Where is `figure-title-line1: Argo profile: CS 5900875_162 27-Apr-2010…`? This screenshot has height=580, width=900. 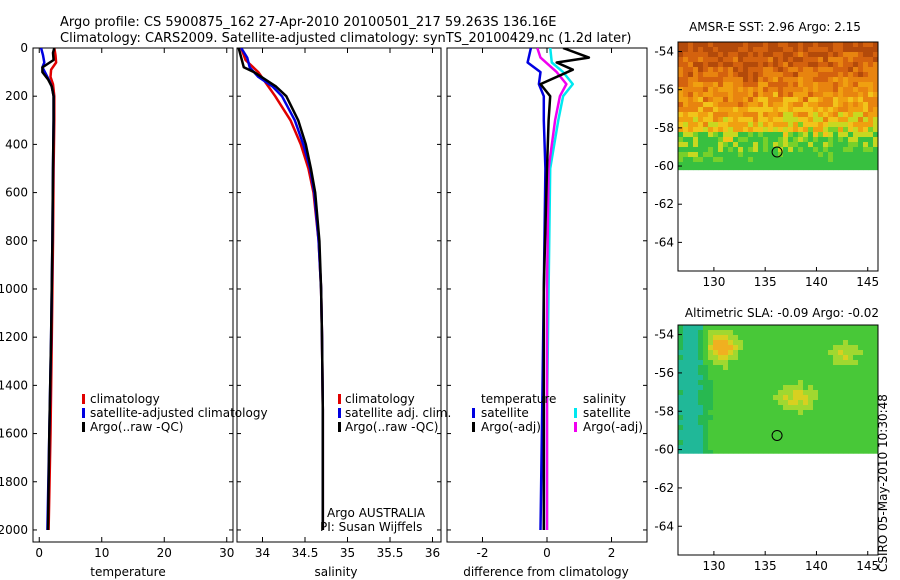
figure-title-line1: Argo profile: CS 5900875_162 27-Apr-2010… is located at coordinates (308, 22).